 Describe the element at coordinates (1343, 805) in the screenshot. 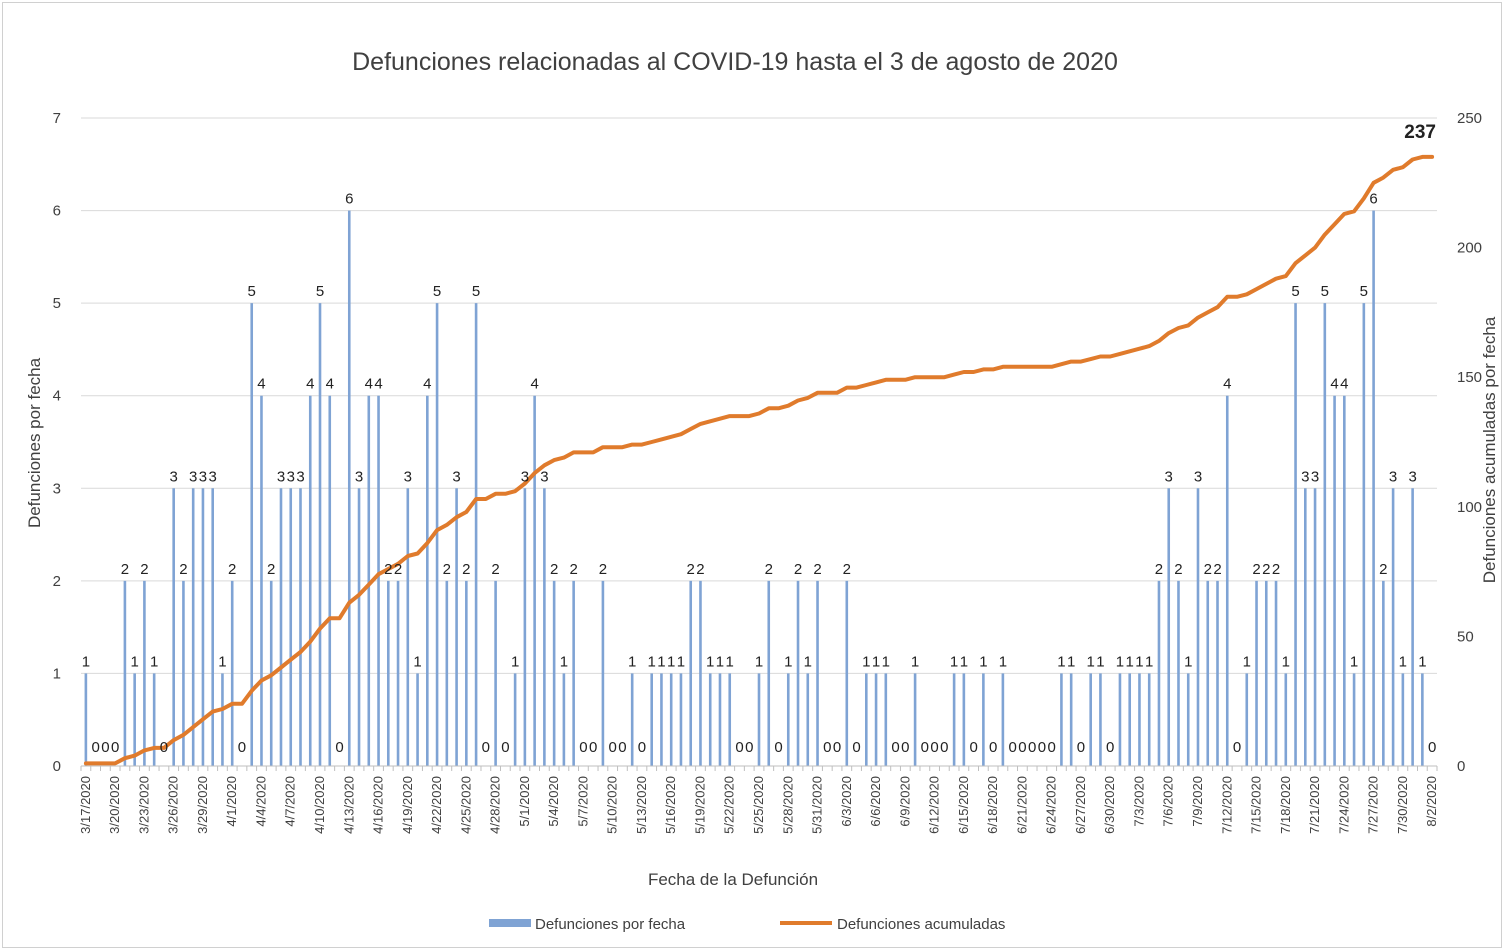

I see `x-tick-label: 7/24/2020` at that location.